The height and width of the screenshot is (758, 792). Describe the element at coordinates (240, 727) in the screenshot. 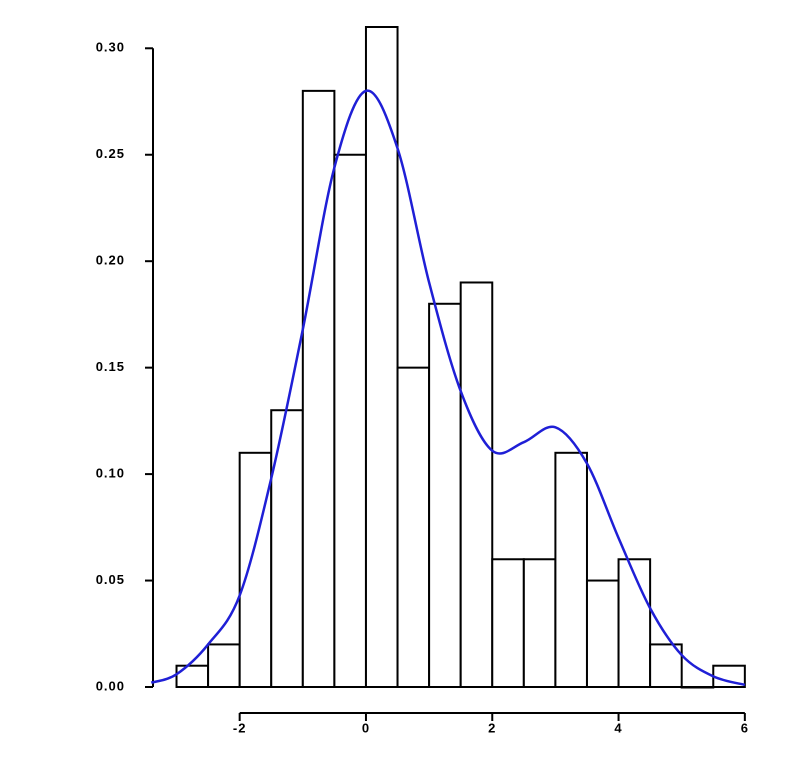

I see `x-tick-label: -2` at that location.